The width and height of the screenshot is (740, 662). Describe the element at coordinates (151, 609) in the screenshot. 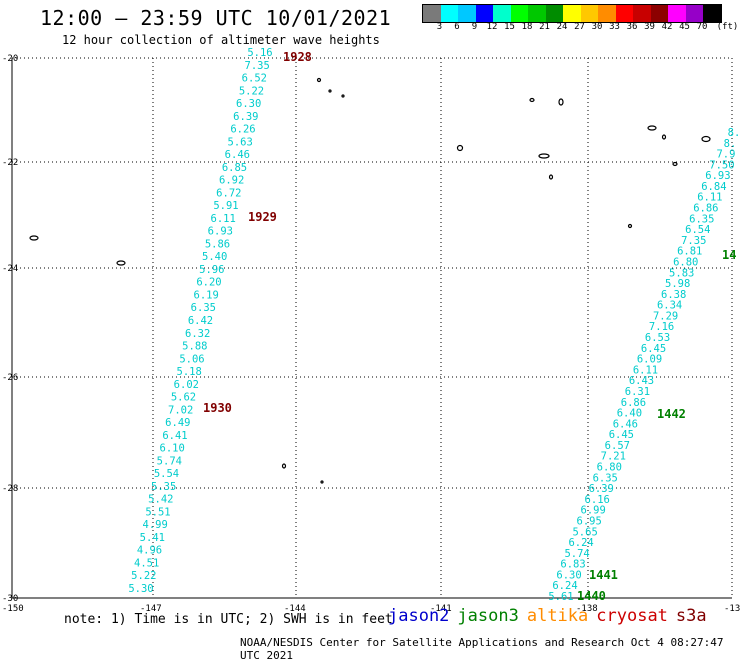

I see `longitude-label: -147` at that location.